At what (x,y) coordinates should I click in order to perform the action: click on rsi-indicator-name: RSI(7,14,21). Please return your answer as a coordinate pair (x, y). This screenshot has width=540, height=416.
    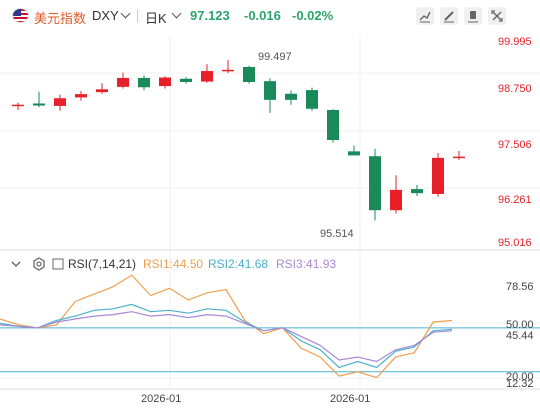
    Looking at the image, I should click on (102, 264).